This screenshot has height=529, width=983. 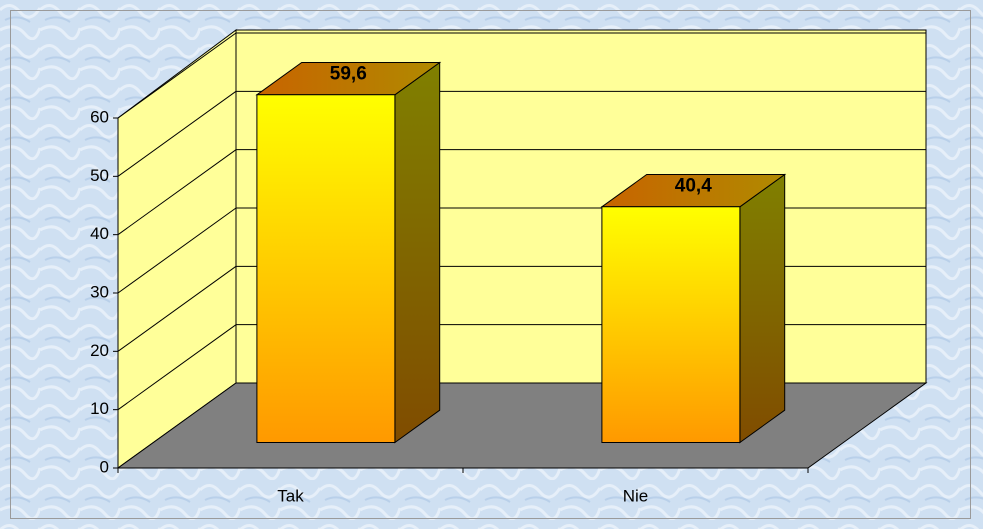 I want to click on y-tick-label: 20, so click(x=99, y=350).